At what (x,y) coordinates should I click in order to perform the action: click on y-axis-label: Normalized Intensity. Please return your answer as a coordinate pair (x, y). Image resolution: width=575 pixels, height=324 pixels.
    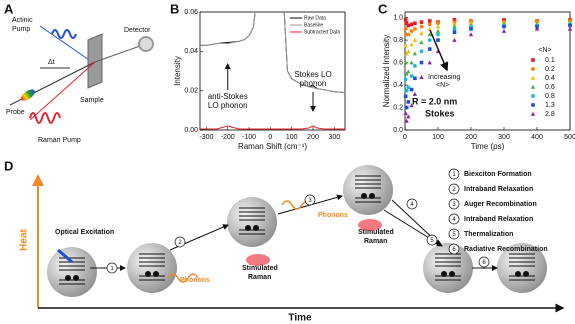
    Looking at the image, I should click on (386, 71).